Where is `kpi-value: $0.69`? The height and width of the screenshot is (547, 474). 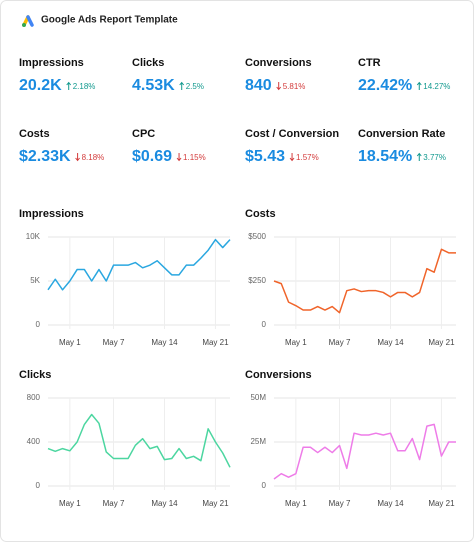
kpi-value: $0.69 is located at coordinates (152, 156).